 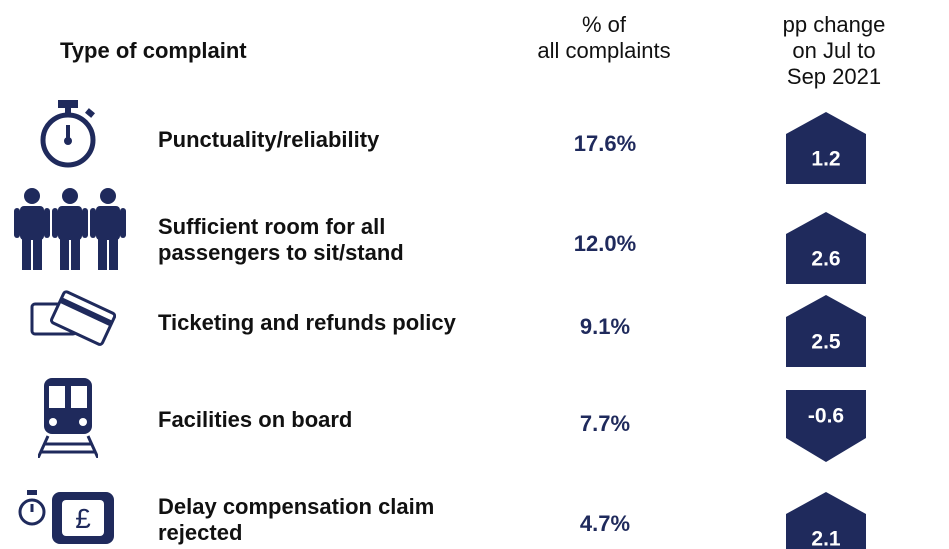 I want to click on change-arrow-up: 2.5, so click(x=826, y=331).